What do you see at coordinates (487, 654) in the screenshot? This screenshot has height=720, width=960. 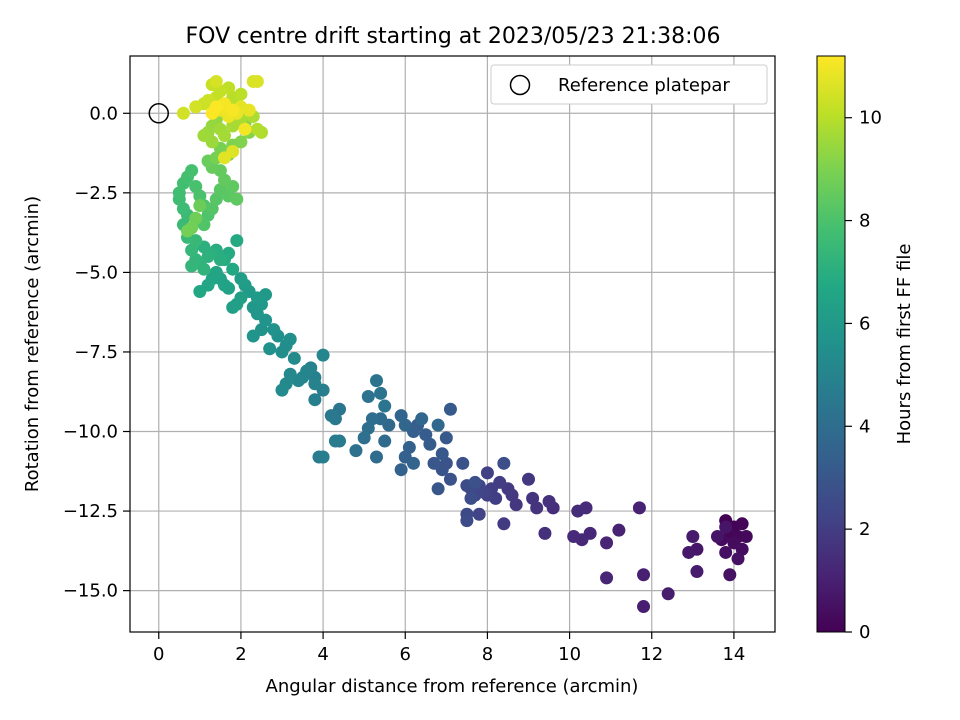 I see `x-tick-label: 8` at bounding box center [487, 654].